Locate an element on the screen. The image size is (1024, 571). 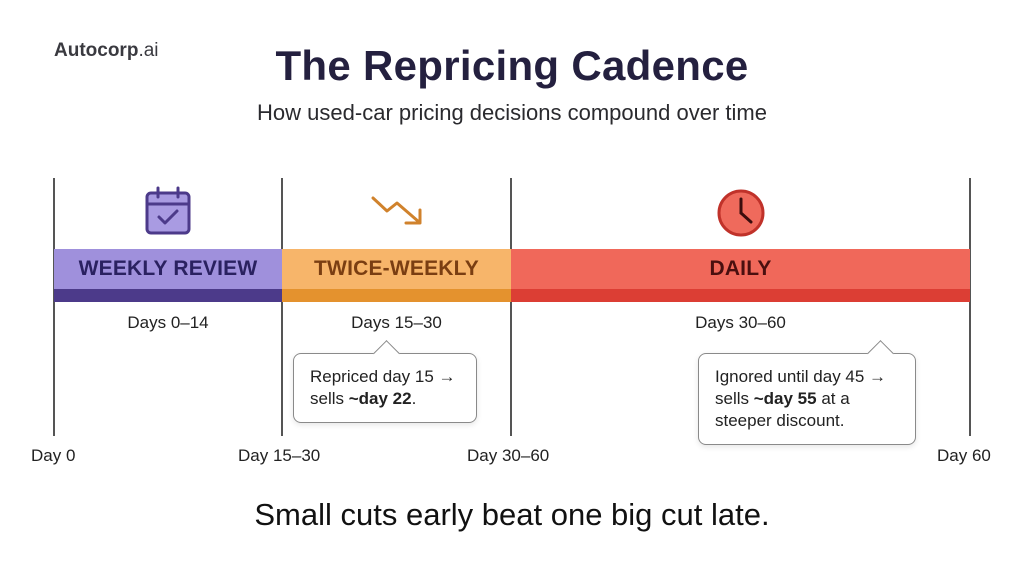
phase-band-twice-weekly: TWICE-WEEKLY is located at coordinates (396, 275).